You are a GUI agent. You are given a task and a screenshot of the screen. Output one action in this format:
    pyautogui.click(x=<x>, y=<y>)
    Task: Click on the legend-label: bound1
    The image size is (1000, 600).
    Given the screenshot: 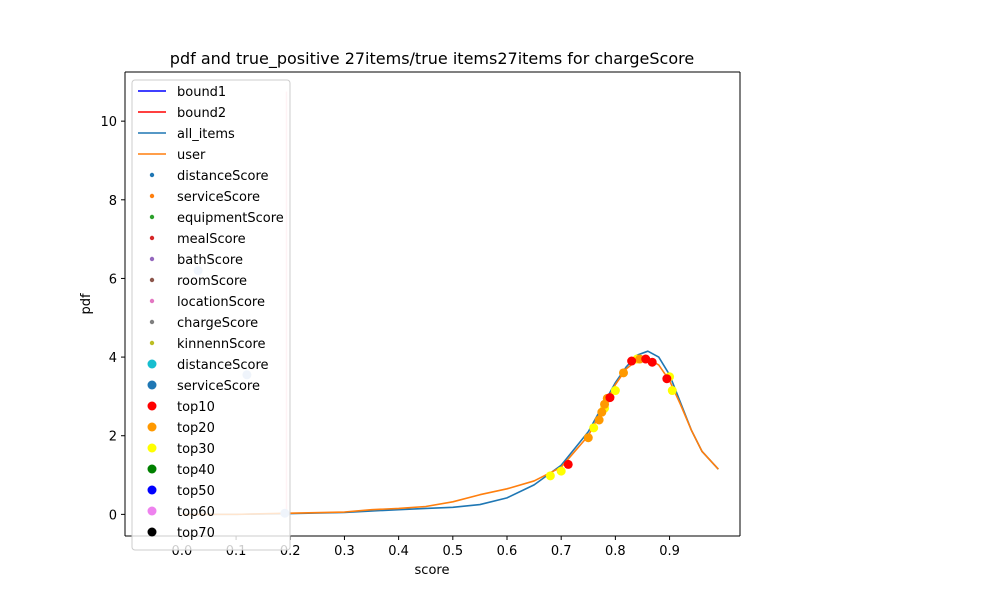 What is the action you would take?
    pyautogui.click(x=201, y=92)
    